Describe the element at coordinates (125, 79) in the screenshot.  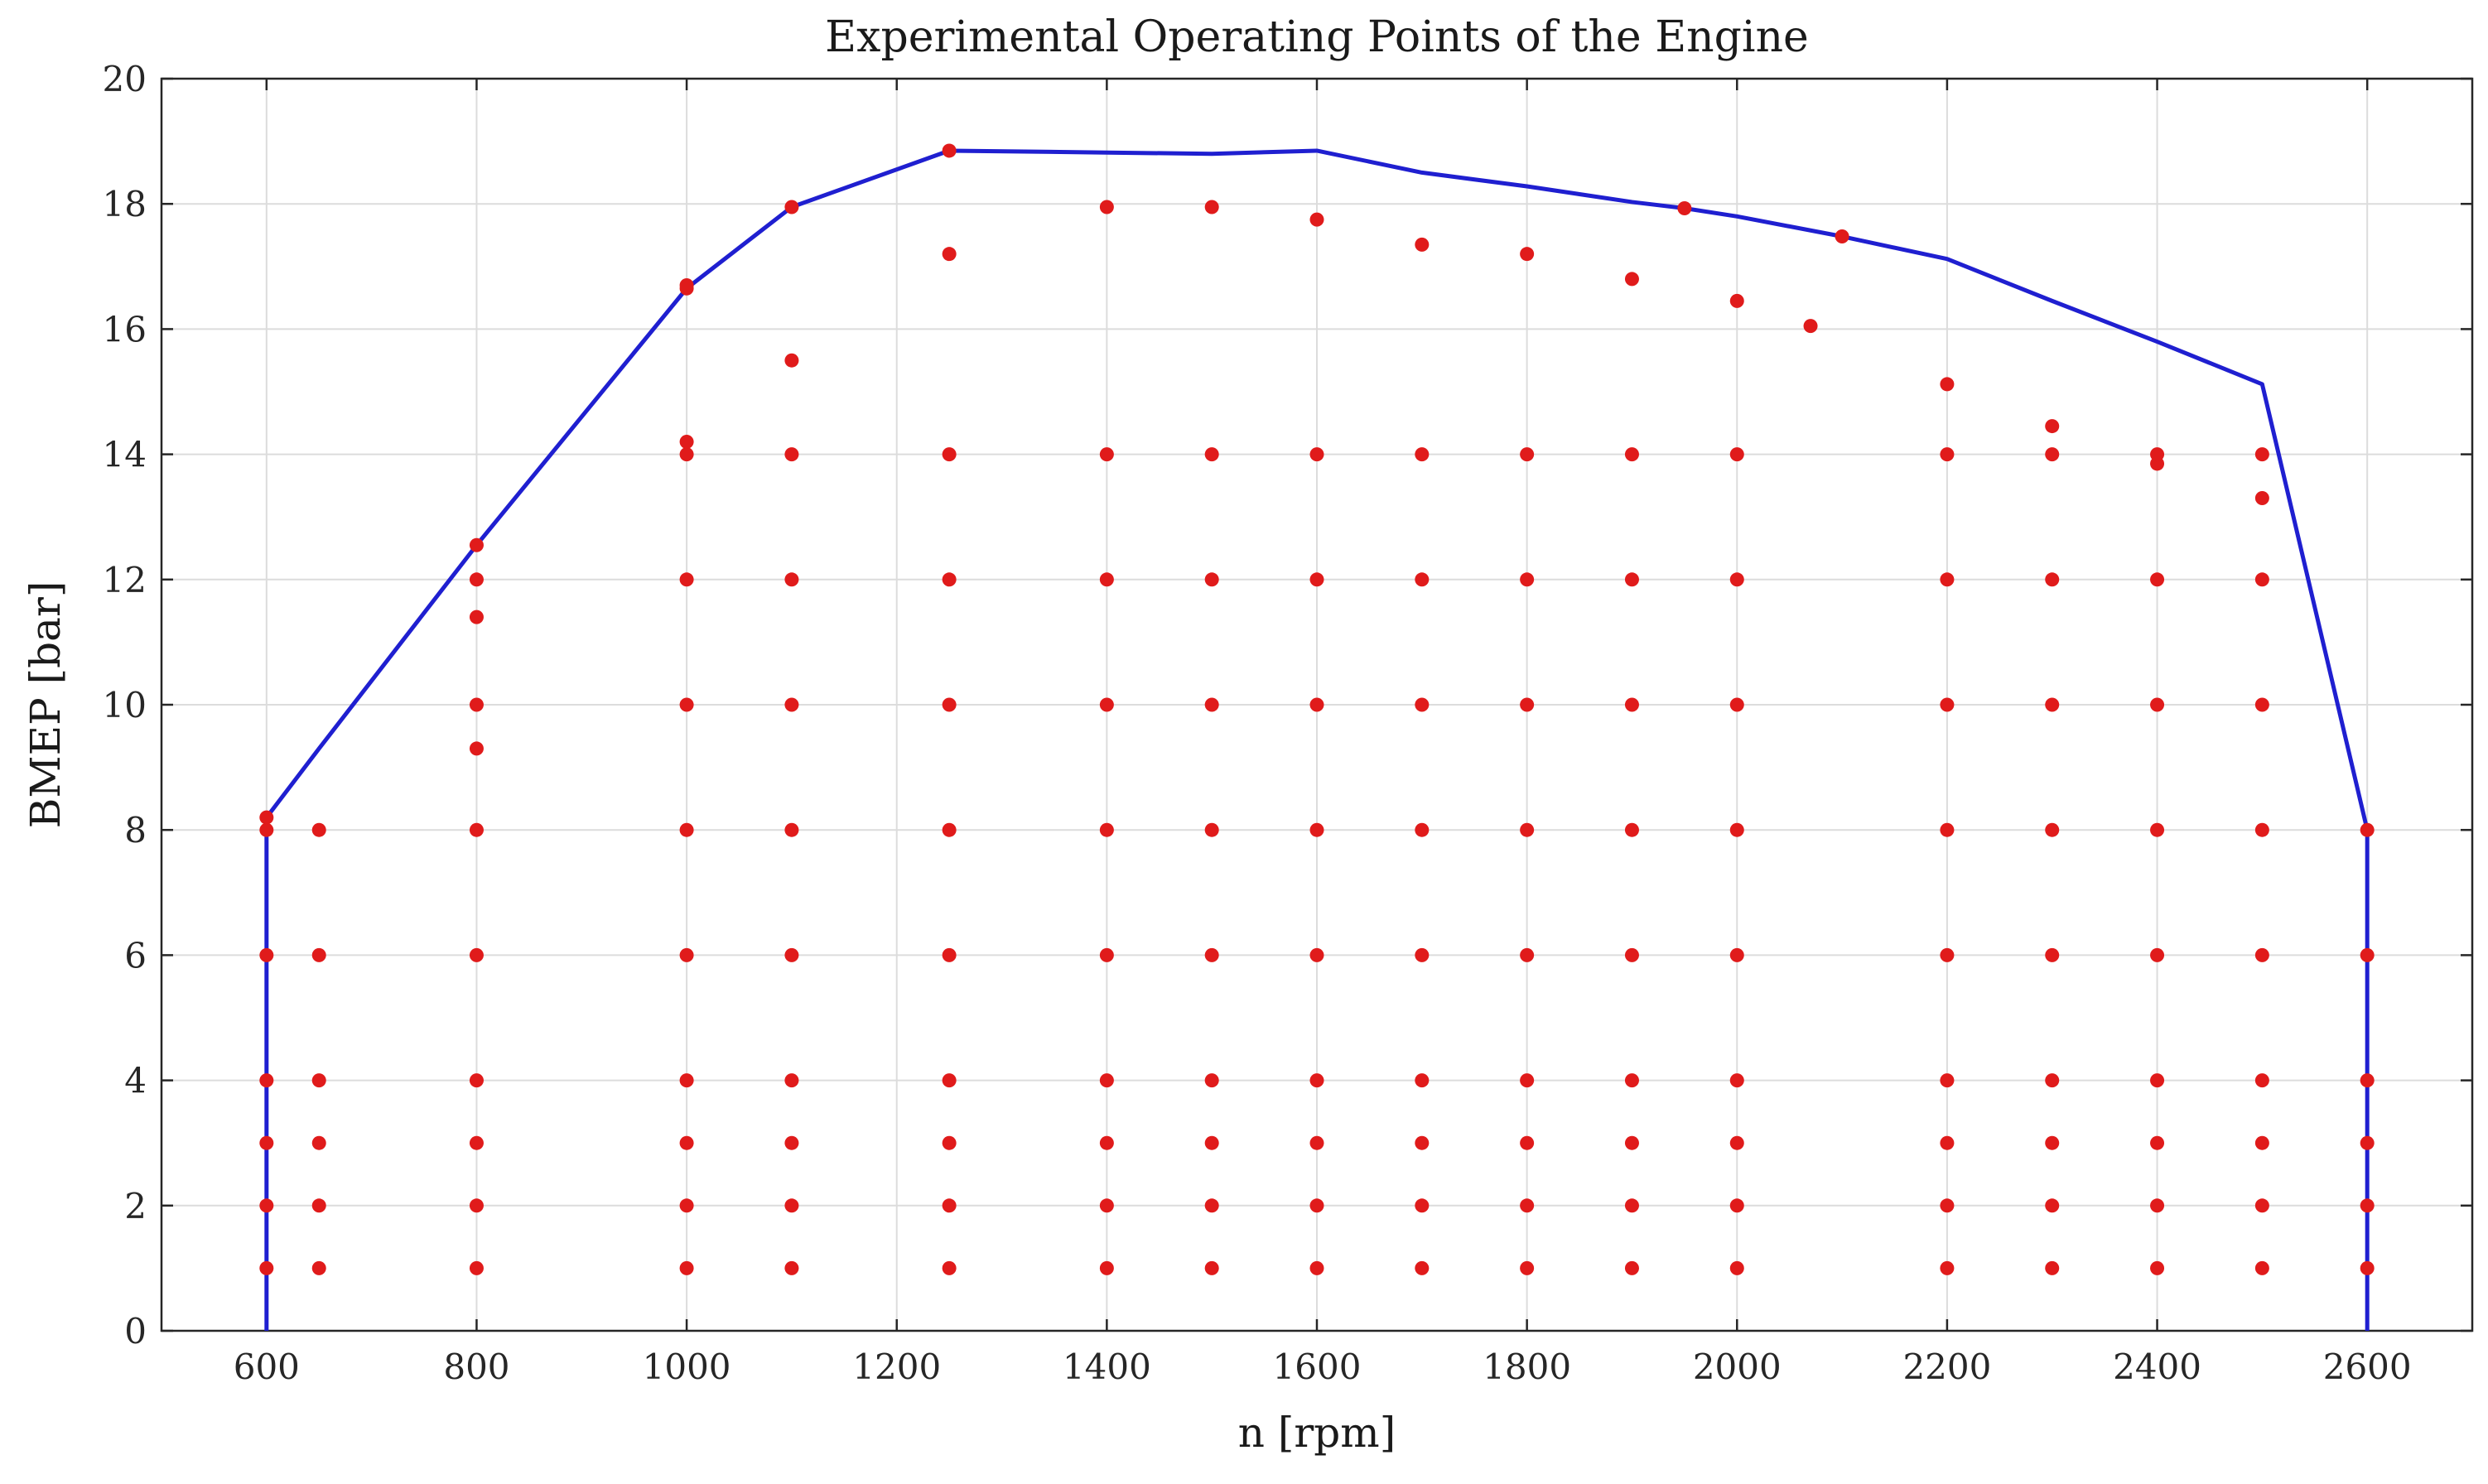
I see `y-tick-label: 20` at that location.